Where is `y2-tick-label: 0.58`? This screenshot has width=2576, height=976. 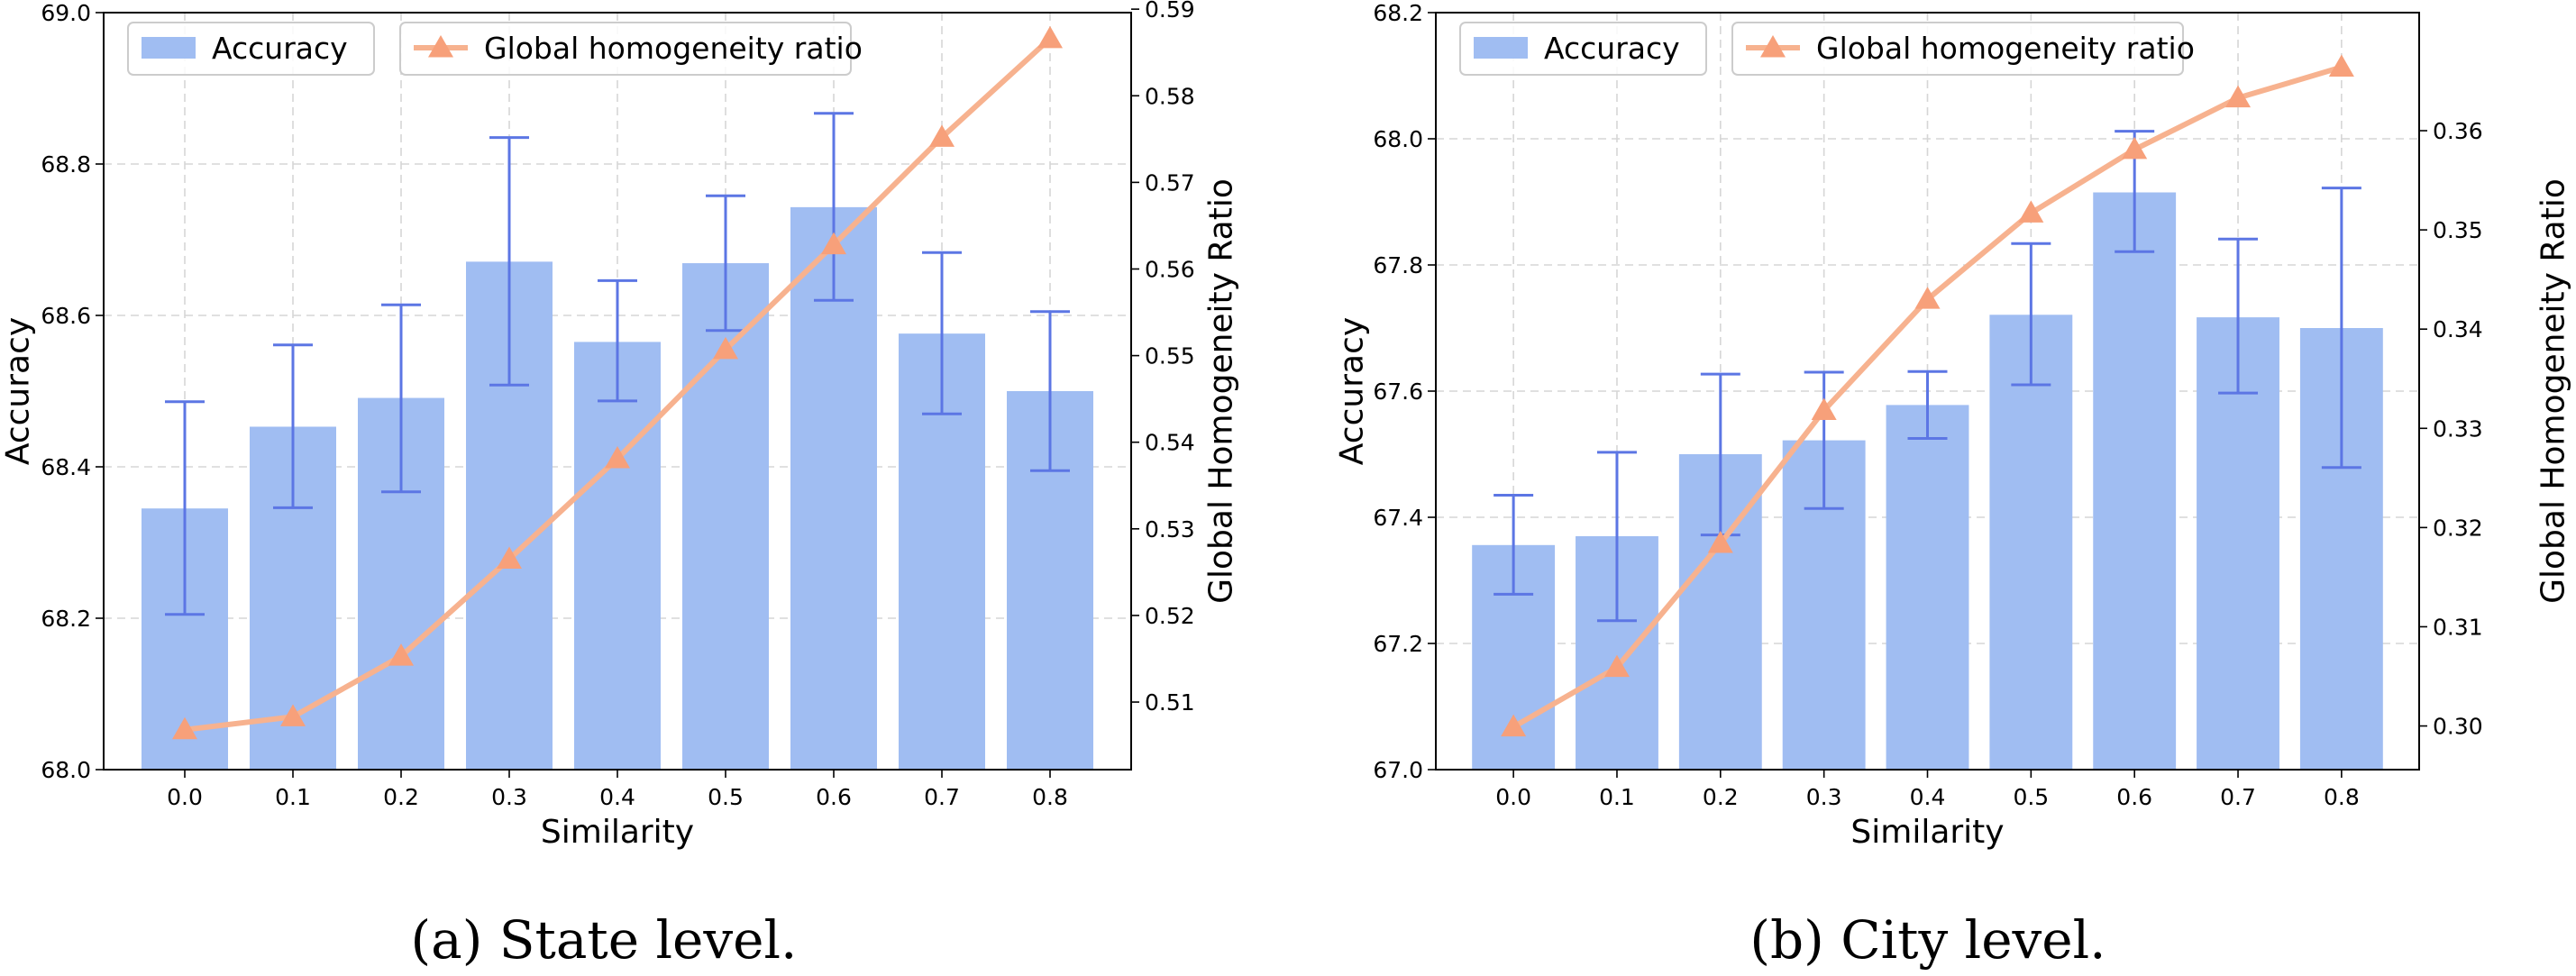
y2-tick-label: 0.58 is located at coordinates (1170, 96).